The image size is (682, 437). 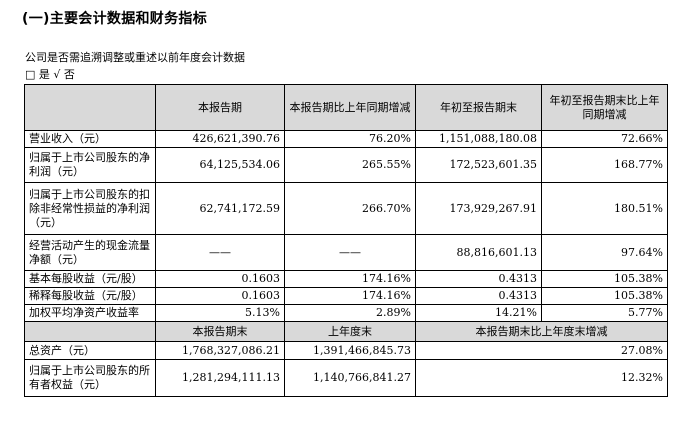 What do you see at coordinates (90, 165) in the screenshot?
I see `row-label: 归属于上市公司股东的净利润（元）` at bounding box center [90, 165].